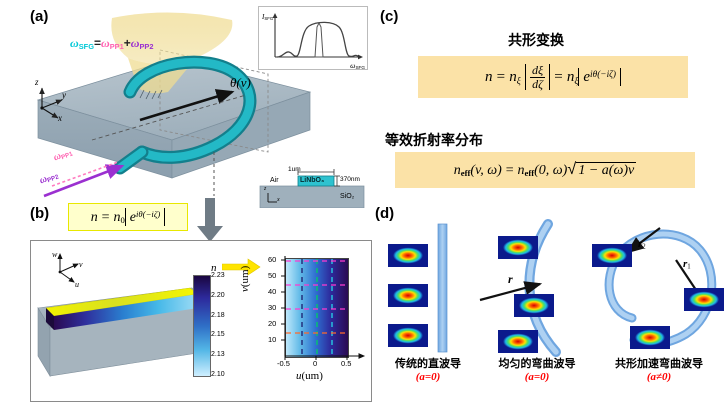 The image size is (726, 408). I want to click on omega-pp2: ω, so click(135, 43).